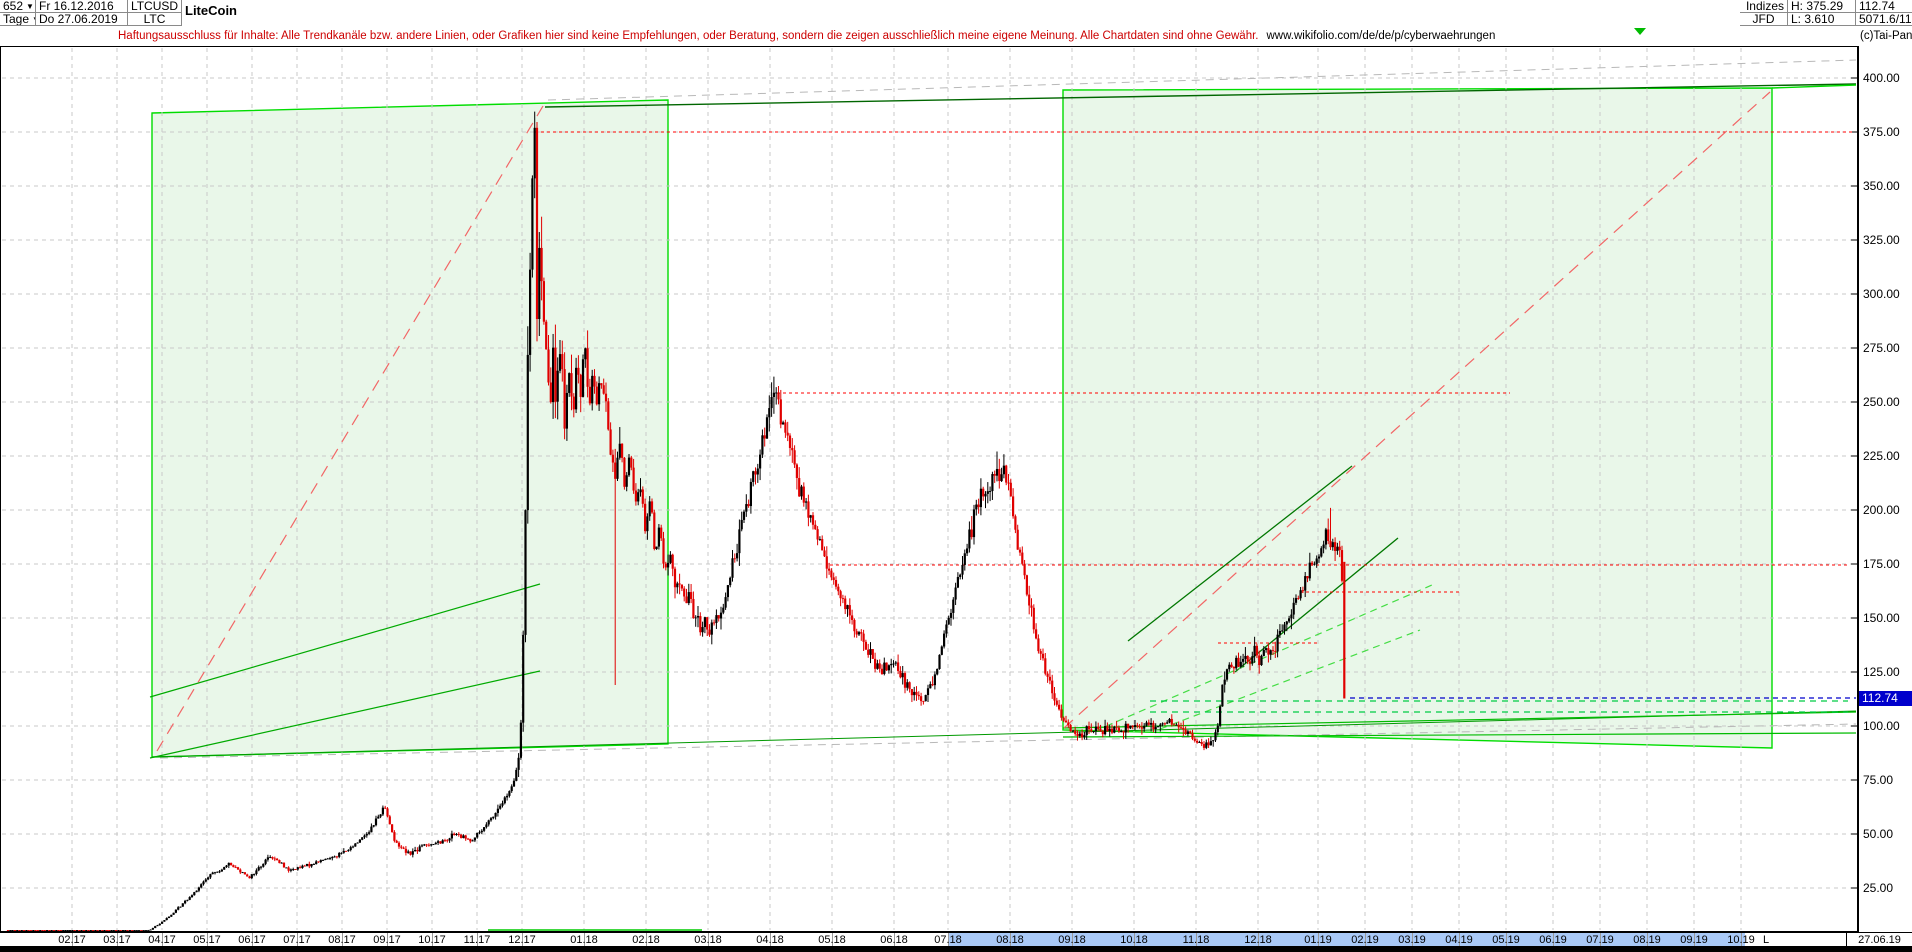 Image resolution: width=1912 pixels, height=952 pixels. I want to click on x-axis-label: 09.18, so click(1072, 940).